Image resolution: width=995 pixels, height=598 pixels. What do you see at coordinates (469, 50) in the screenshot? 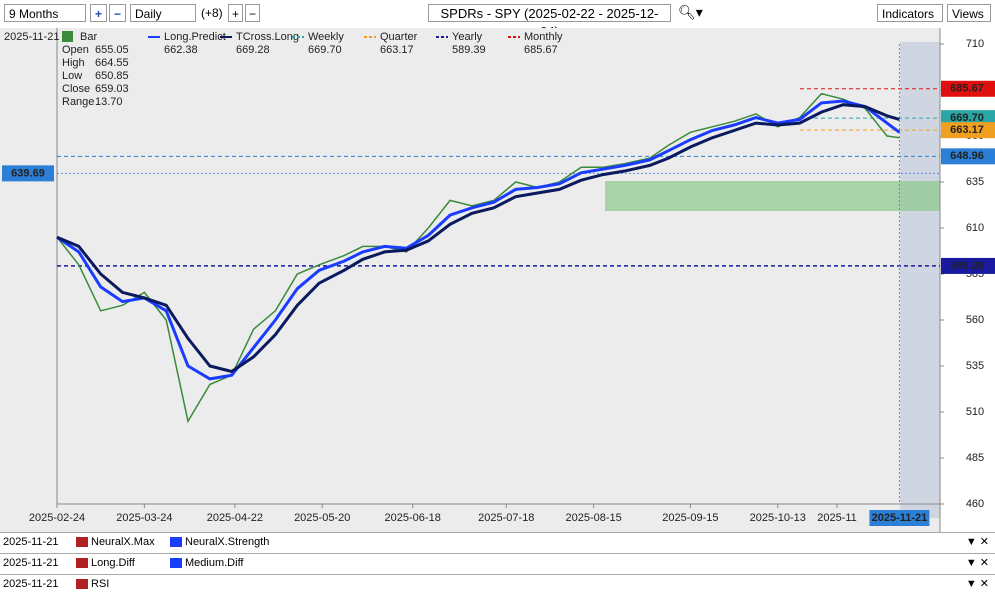
I see `legend-value: 589.39` at bounding box center [469, 50].